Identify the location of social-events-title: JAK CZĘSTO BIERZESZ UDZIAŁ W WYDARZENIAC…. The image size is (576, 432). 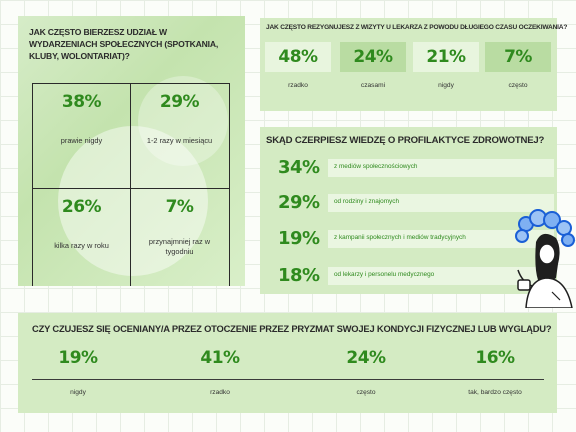
(124, 44).